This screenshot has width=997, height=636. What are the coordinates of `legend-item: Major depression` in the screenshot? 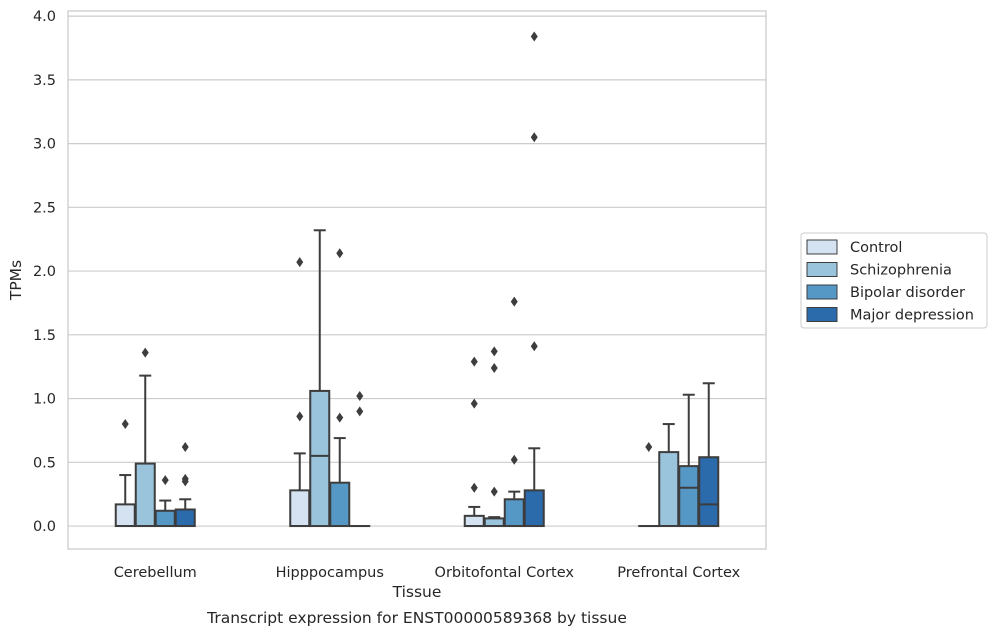 It's located at (890, 315).